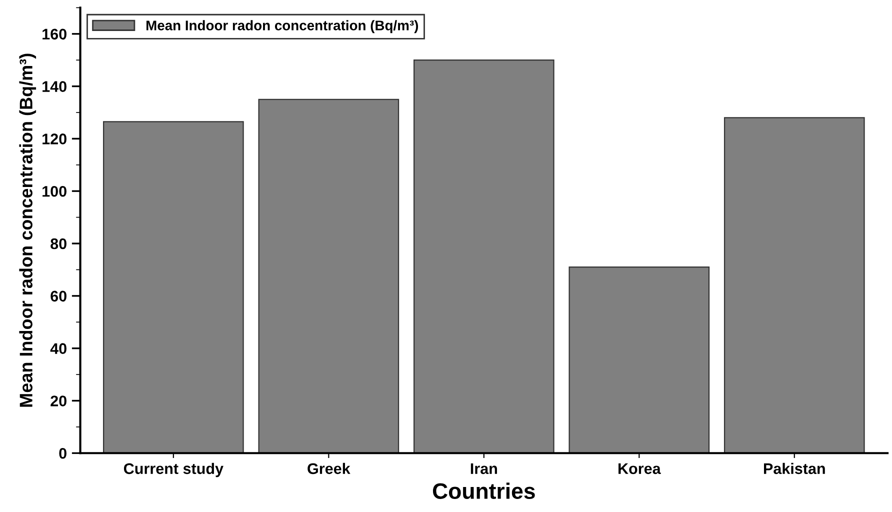 The width and height of the screenshot is (892, 512). Describe the element at coordinates (58, 244) in the screenshot. I see `y-tick-label: 80` at that location.